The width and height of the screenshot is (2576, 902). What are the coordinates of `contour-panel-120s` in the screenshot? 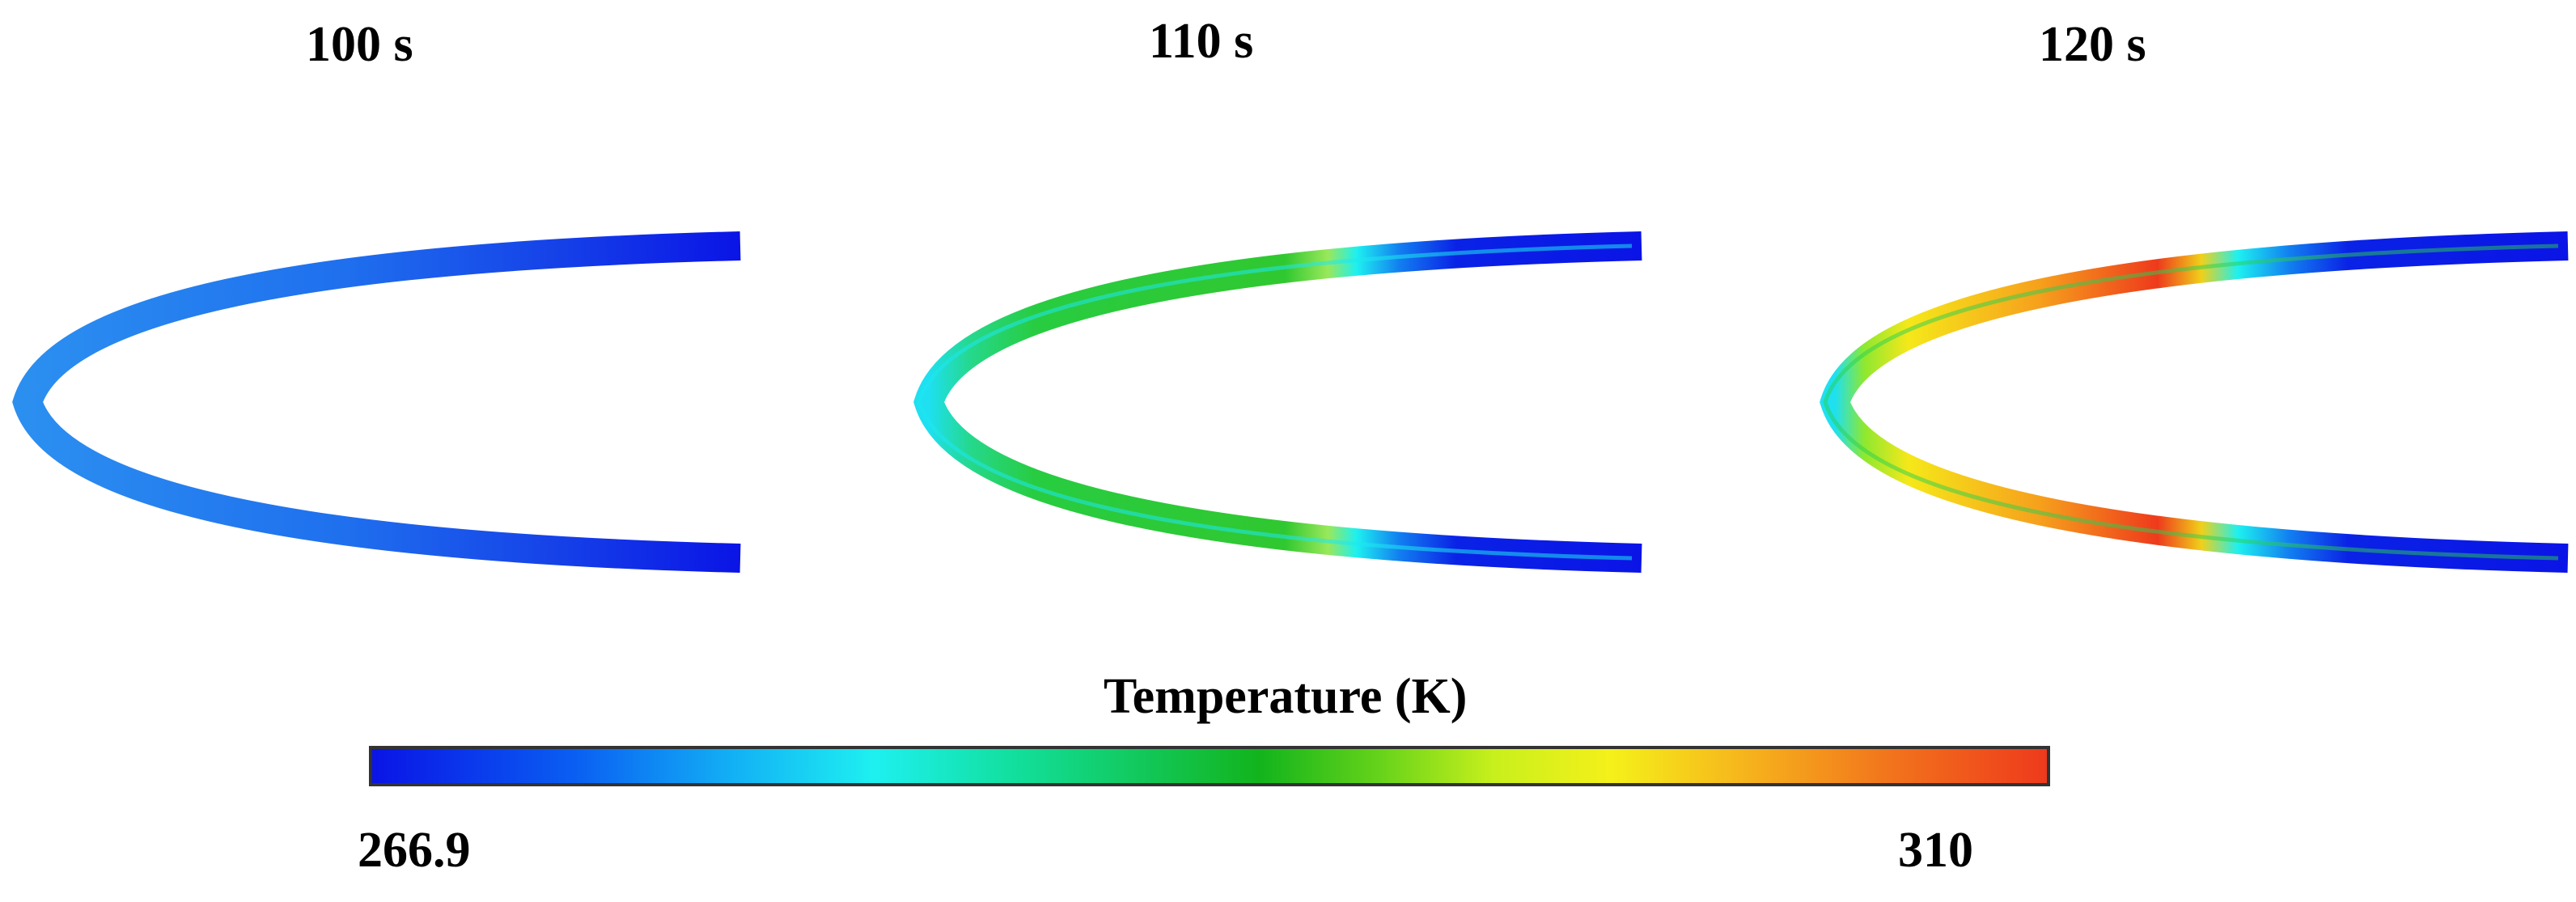 It's located at (2194, 402).